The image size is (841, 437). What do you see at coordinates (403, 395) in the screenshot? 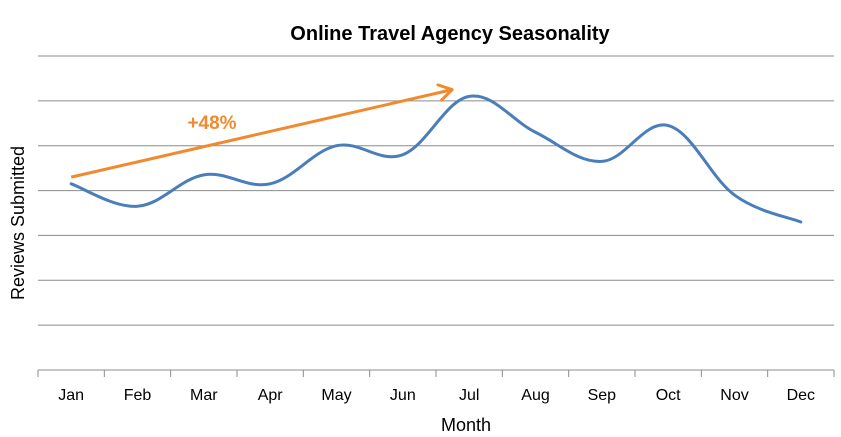
I see `x-tick-label-jun: Jun` at bounding box center [403, 395].